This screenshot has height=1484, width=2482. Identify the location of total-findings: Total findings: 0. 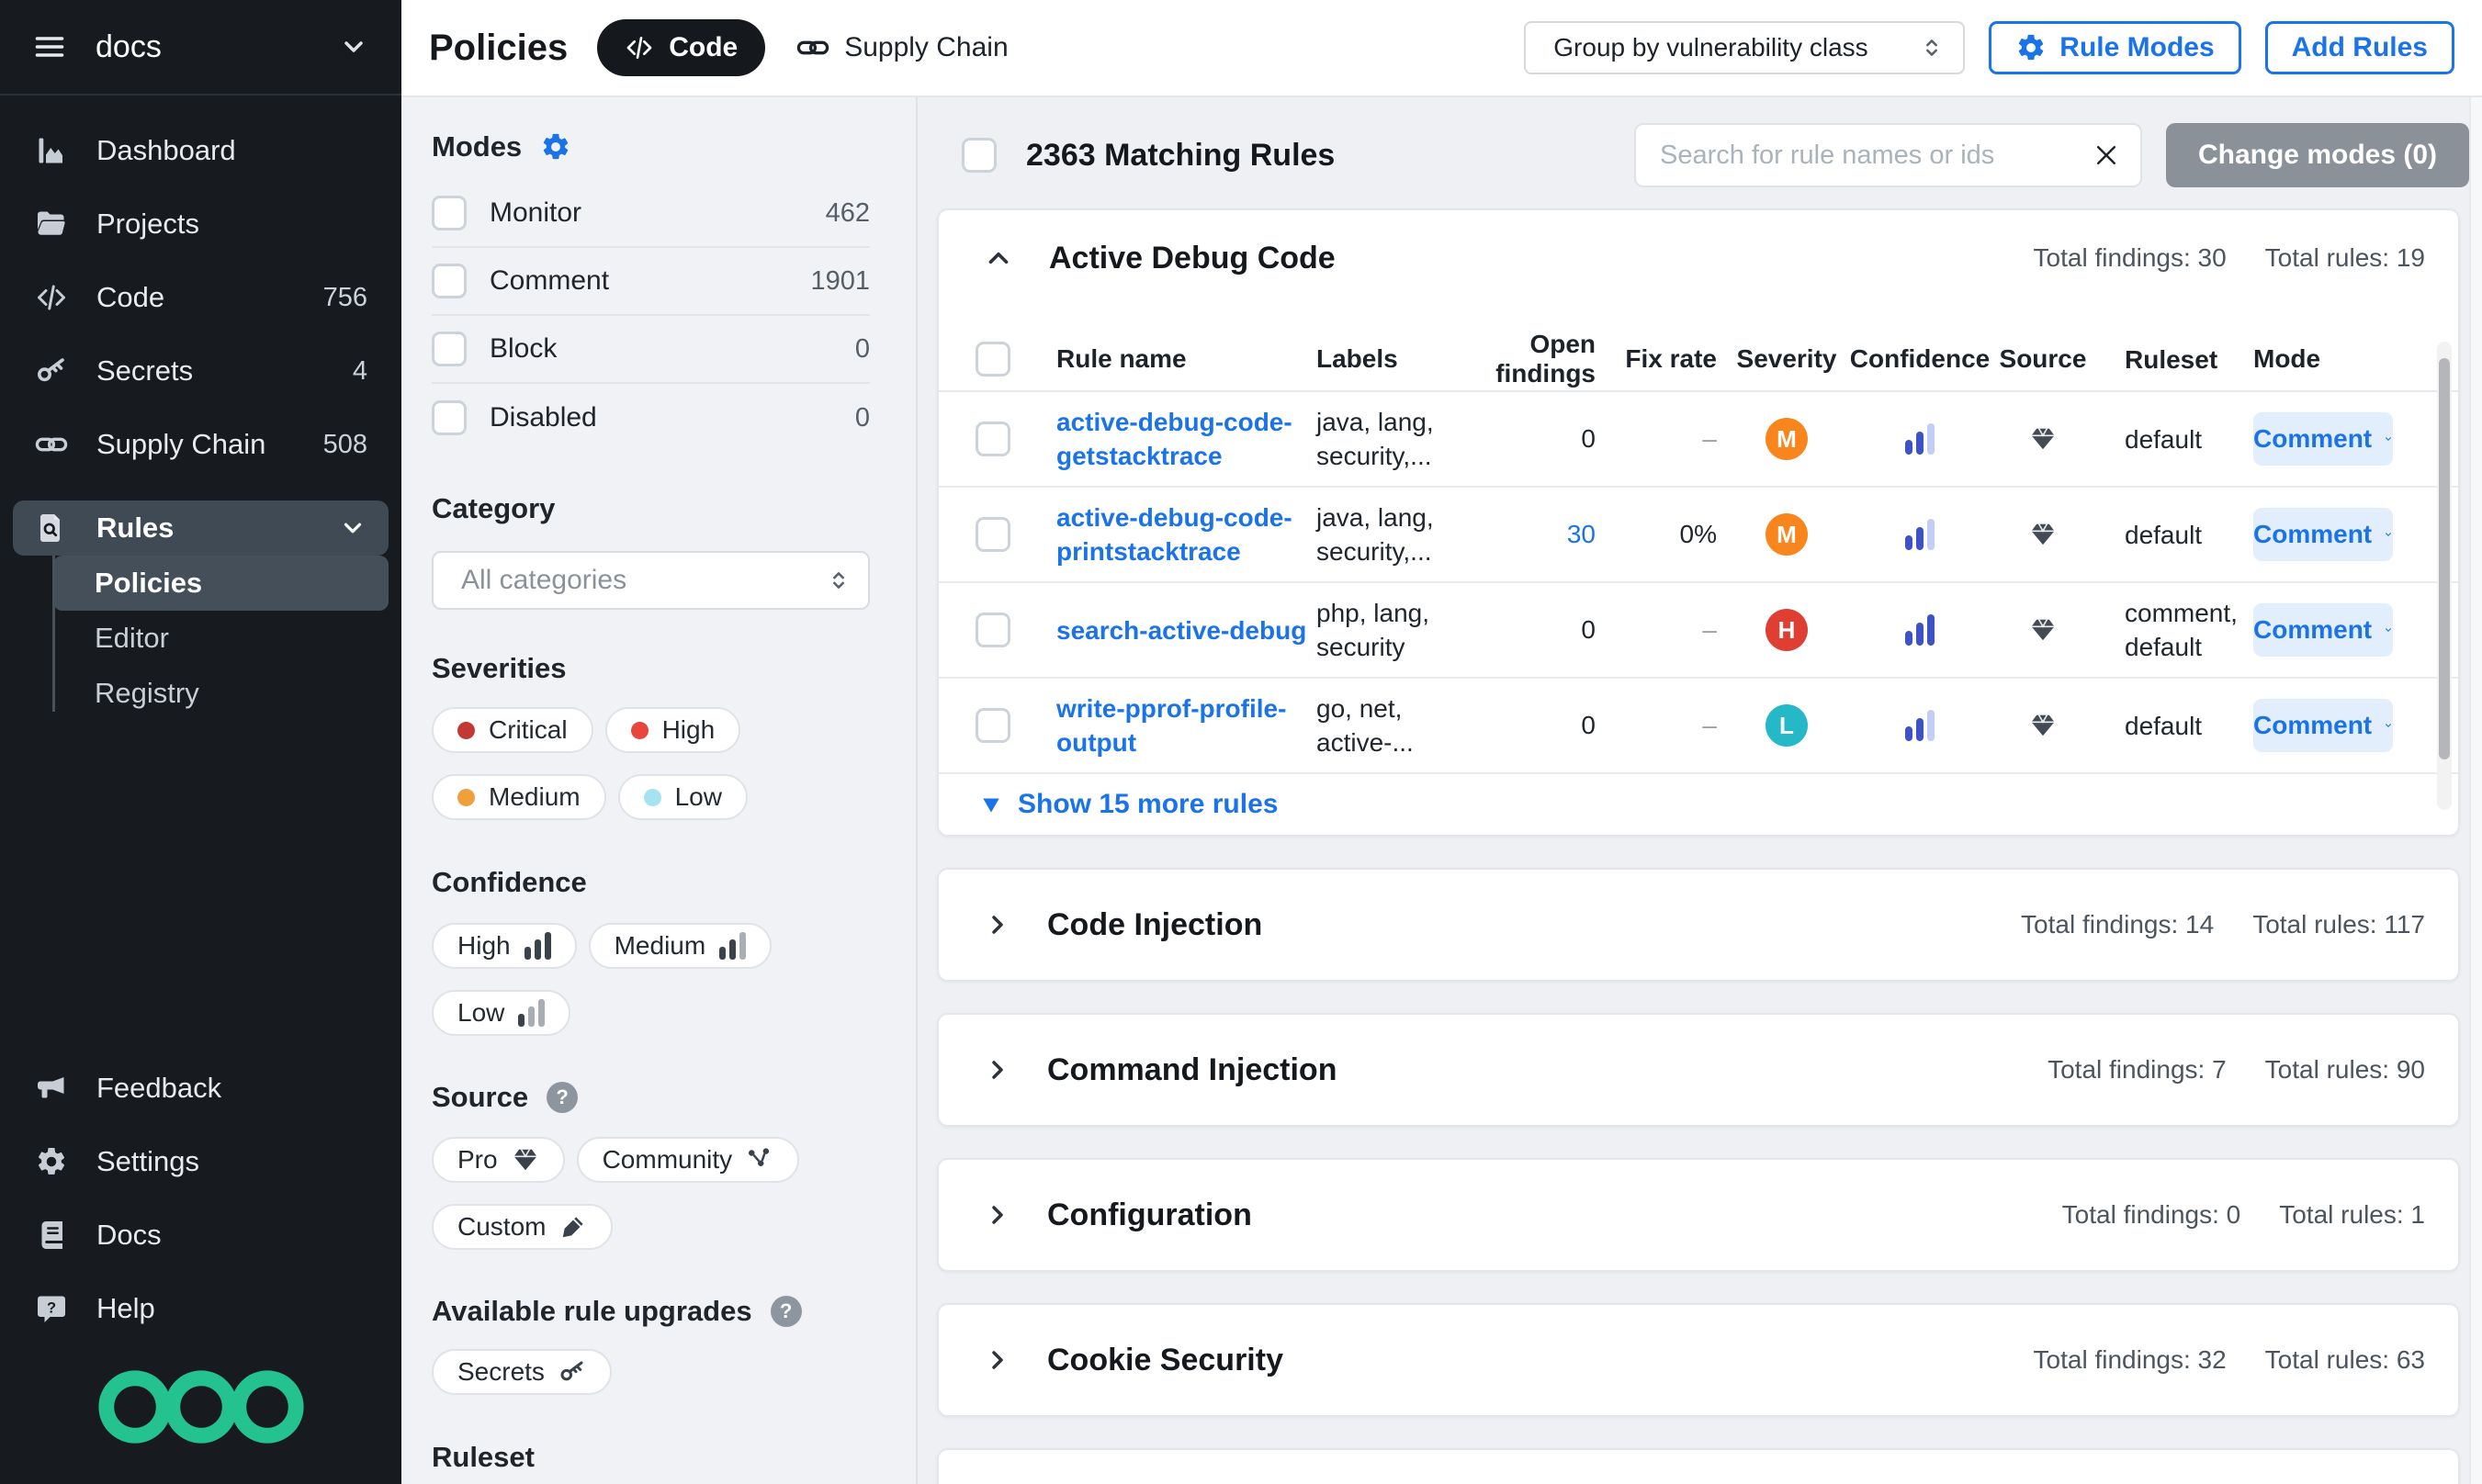
(2151, 1215).